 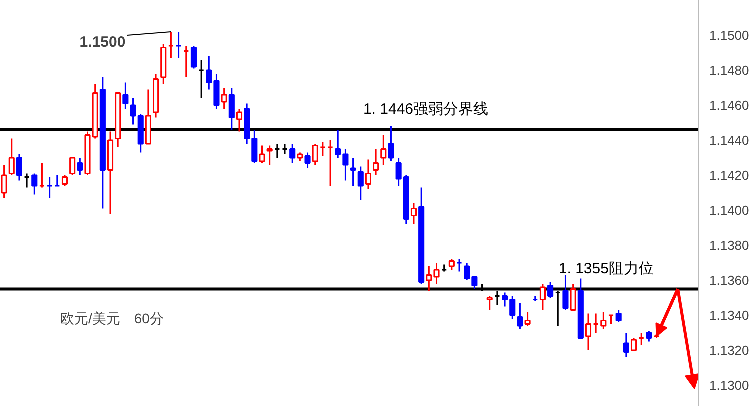 What do you see at coordinates (730, 70) in the screenshot?
I see `y-tick-label: 1.1480` at bounding box center [730, 70].